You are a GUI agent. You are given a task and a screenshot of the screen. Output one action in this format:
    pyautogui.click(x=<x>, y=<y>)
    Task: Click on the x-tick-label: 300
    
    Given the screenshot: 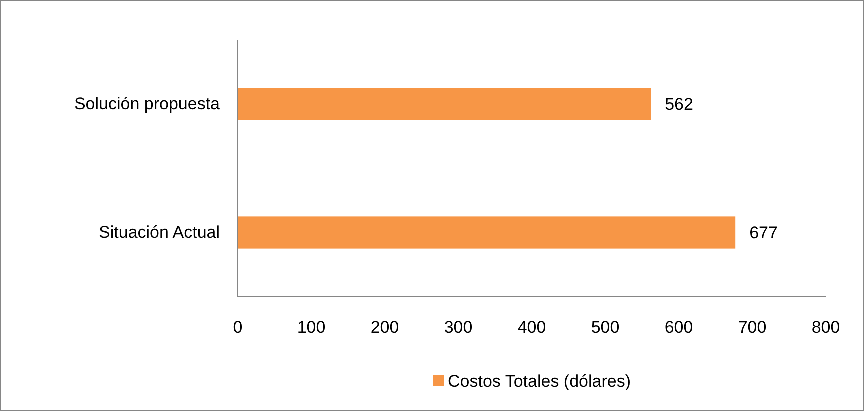 What is the action you would take?
    pyautogui.click(x=458, y=328)
    